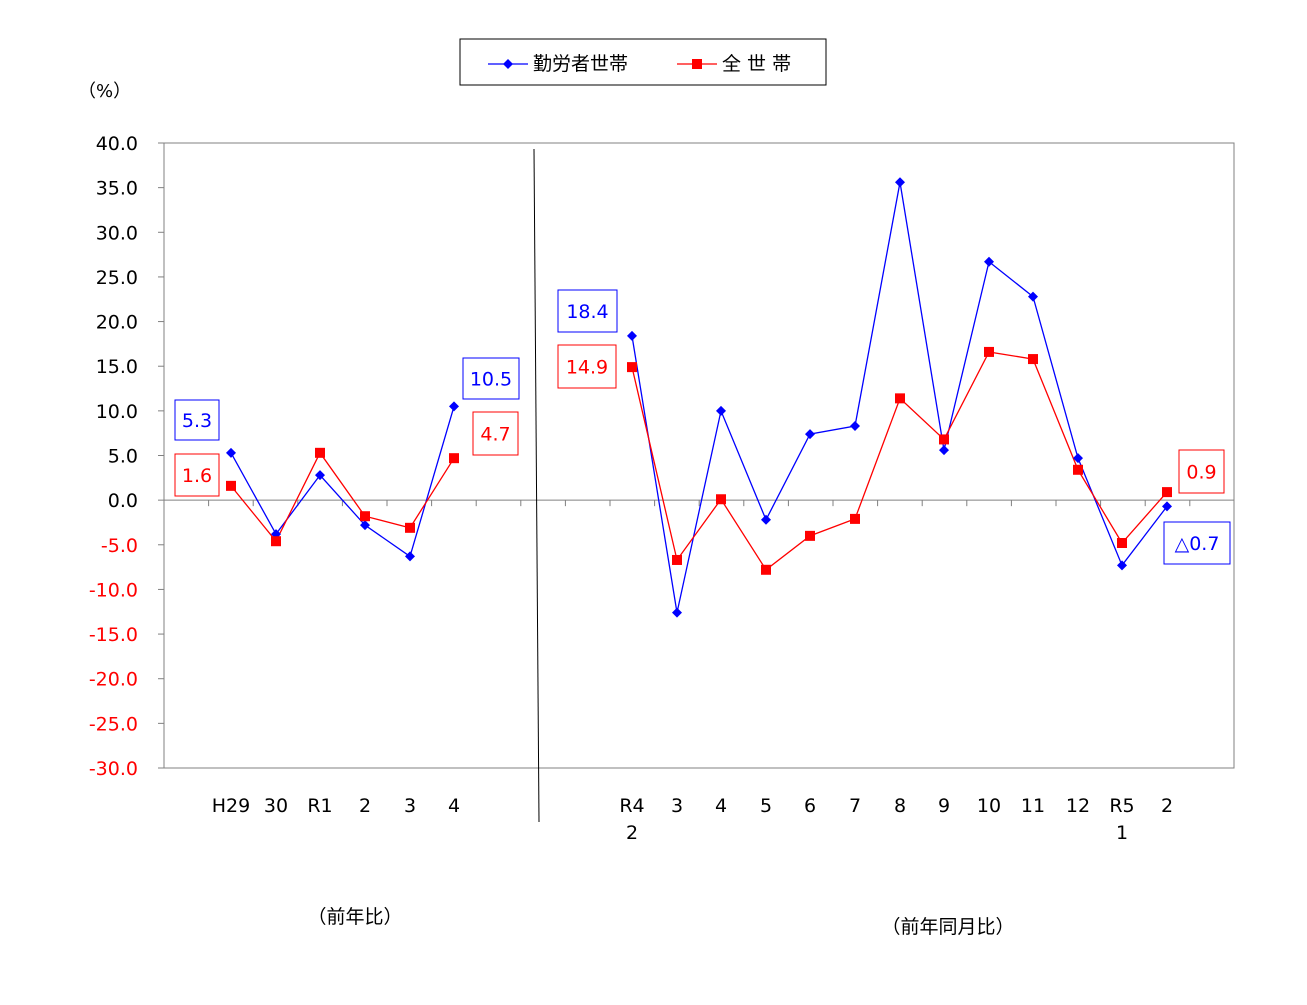 This screenshot has height=1005, width=1307. I want to click on group-labels: （前年比） （前年同月比）, so click(660, 922).